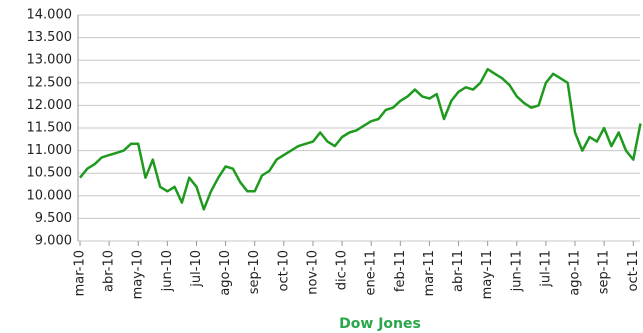 This screenshot has width=643, height=333. I want to click on x-tick-label: oct-10, so click(283, 270).